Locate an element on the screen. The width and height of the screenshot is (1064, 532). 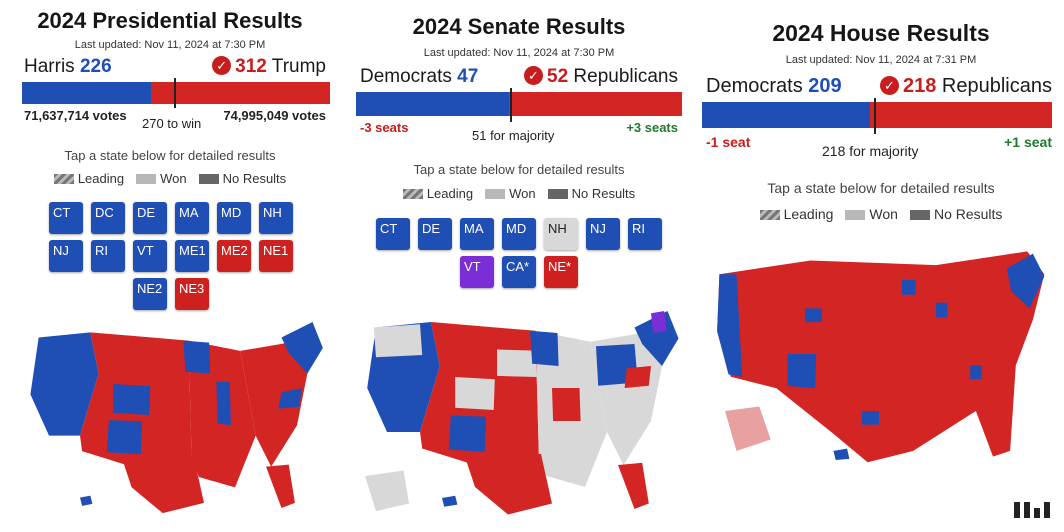
map-region-alaska is located at coordinates (387, 491).